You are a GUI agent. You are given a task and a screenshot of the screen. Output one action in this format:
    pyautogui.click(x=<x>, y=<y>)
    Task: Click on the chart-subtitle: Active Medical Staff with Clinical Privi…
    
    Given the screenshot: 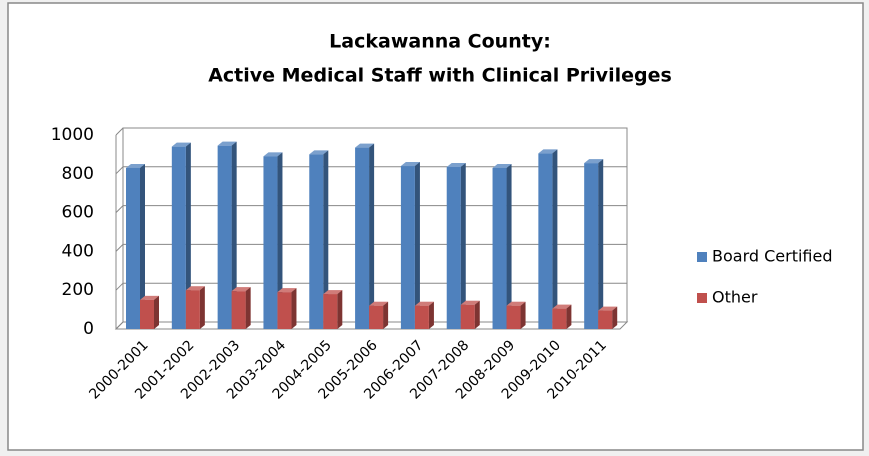 What is the action you would take?
    pyautogui.click(x=440, y=76)
    